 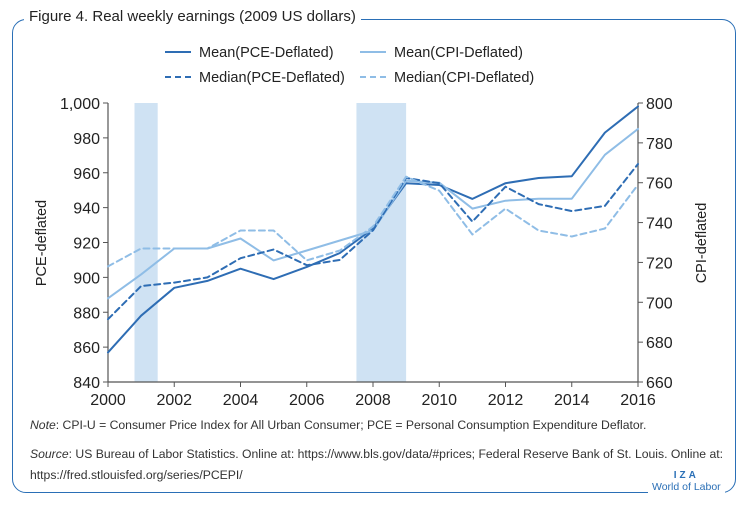 What do you see at coordinates (572, 400) in the screenshot?
I see `x-tick-label: 2014` at bounding box center [572, 400].